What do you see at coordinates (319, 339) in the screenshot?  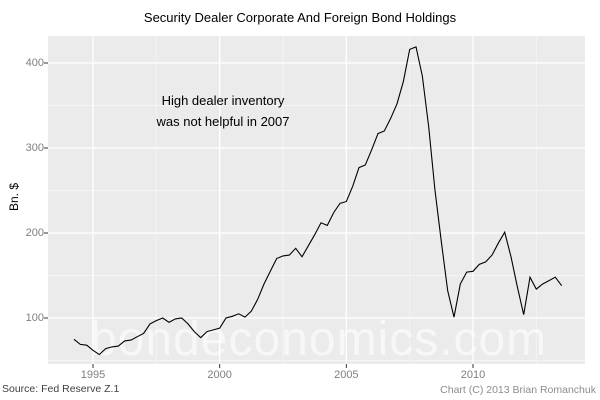 I see `watermark: bondeconomics.com` at bounding box center [319, 339].